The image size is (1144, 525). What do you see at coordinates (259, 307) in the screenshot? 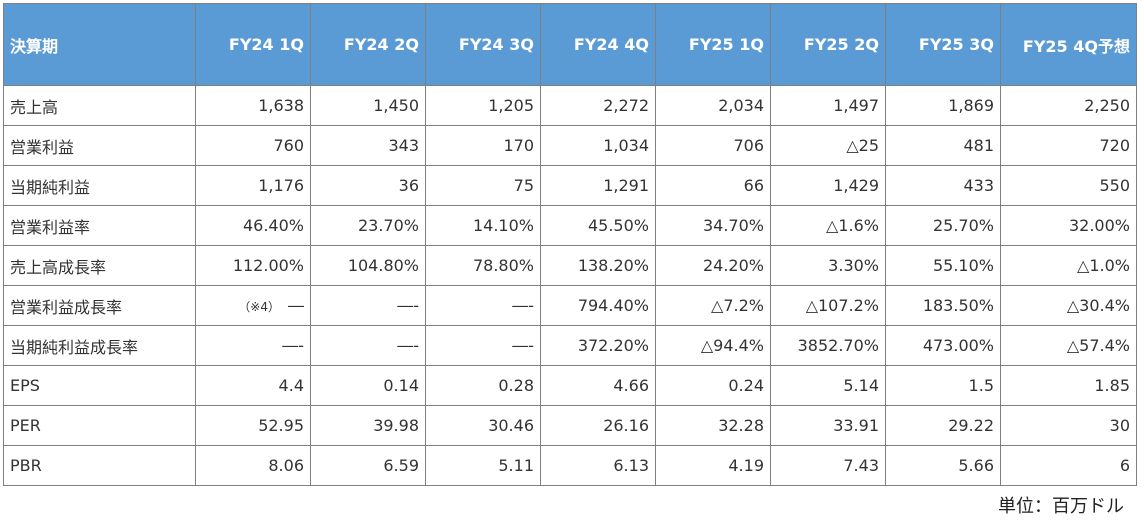
I see `footnote-marker: （※4）` at bounding box center [259, 307].